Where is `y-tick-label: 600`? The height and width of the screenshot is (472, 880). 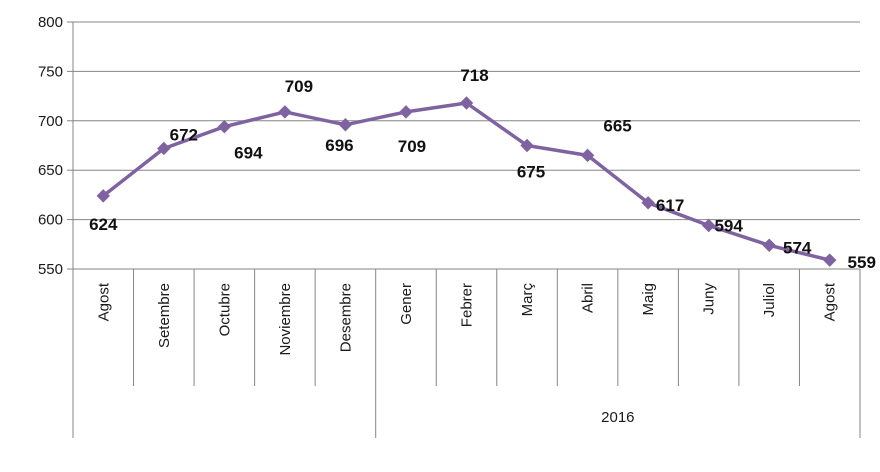 y-tick-label: 600 is located at coordinates (50, 220).